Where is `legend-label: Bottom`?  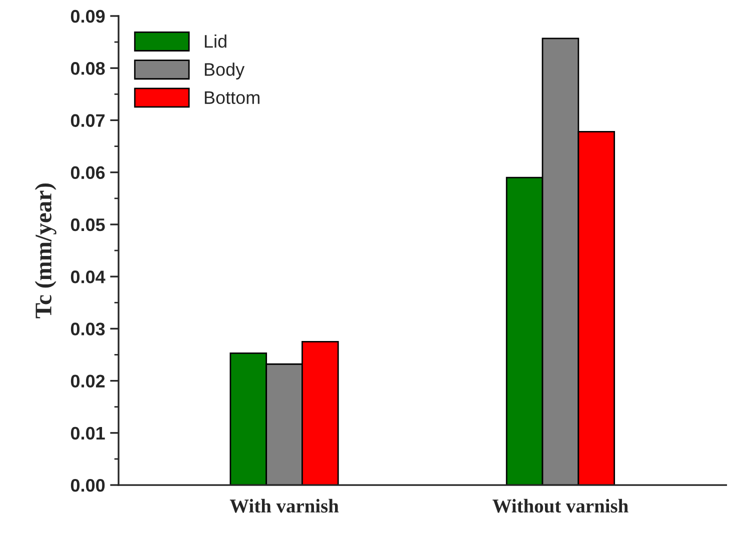 legend-label: Bottom is located at coordinates (232, 97).